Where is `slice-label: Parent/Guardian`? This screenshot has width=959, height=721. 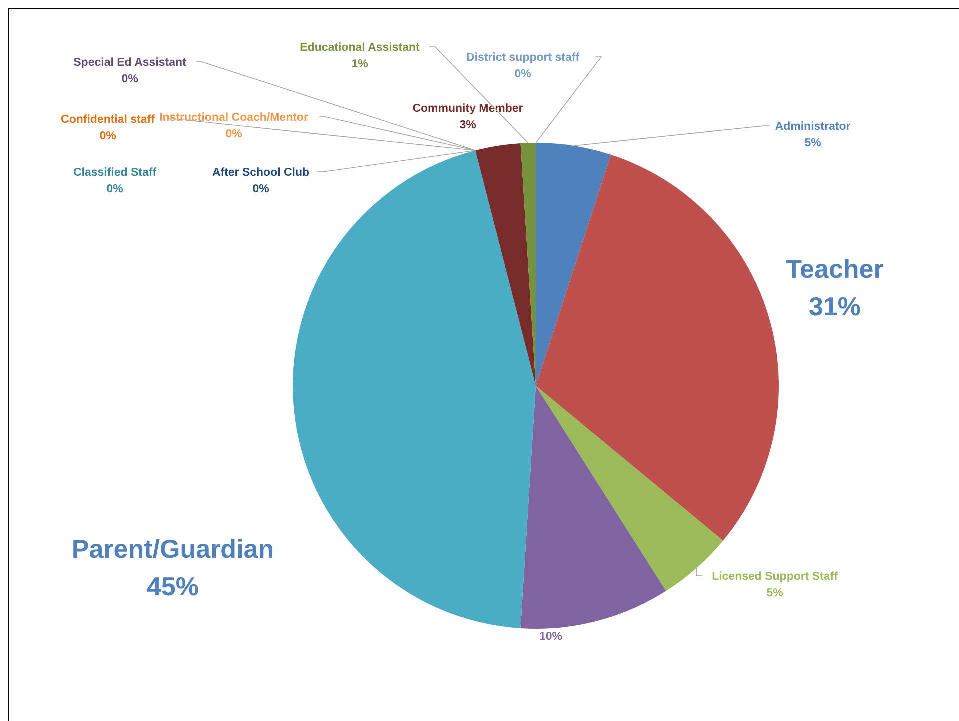 slice-label: Parent/Guardian is located at coordinates (173, 549).